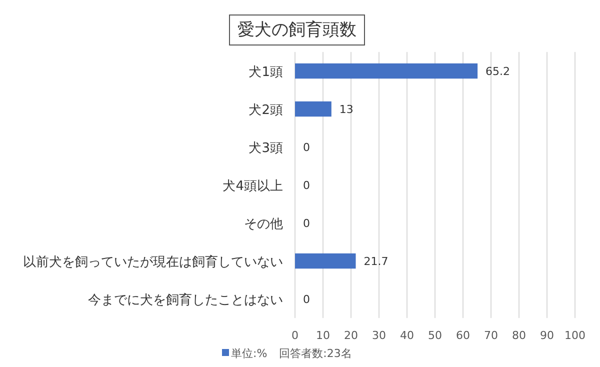  What do you see at coordinates (407, 335) in the screenshot?
I see `x-tick-label: 40` at bounding box center [407, 335].